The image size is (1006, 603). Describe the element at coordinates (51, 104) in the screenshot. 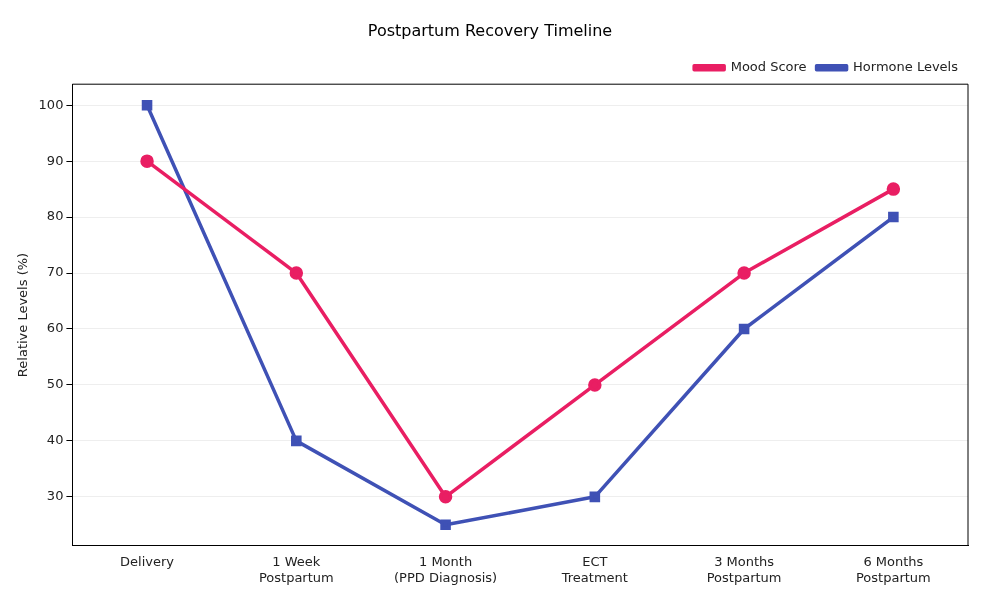

I see `y-tick-label: 100` at that location.